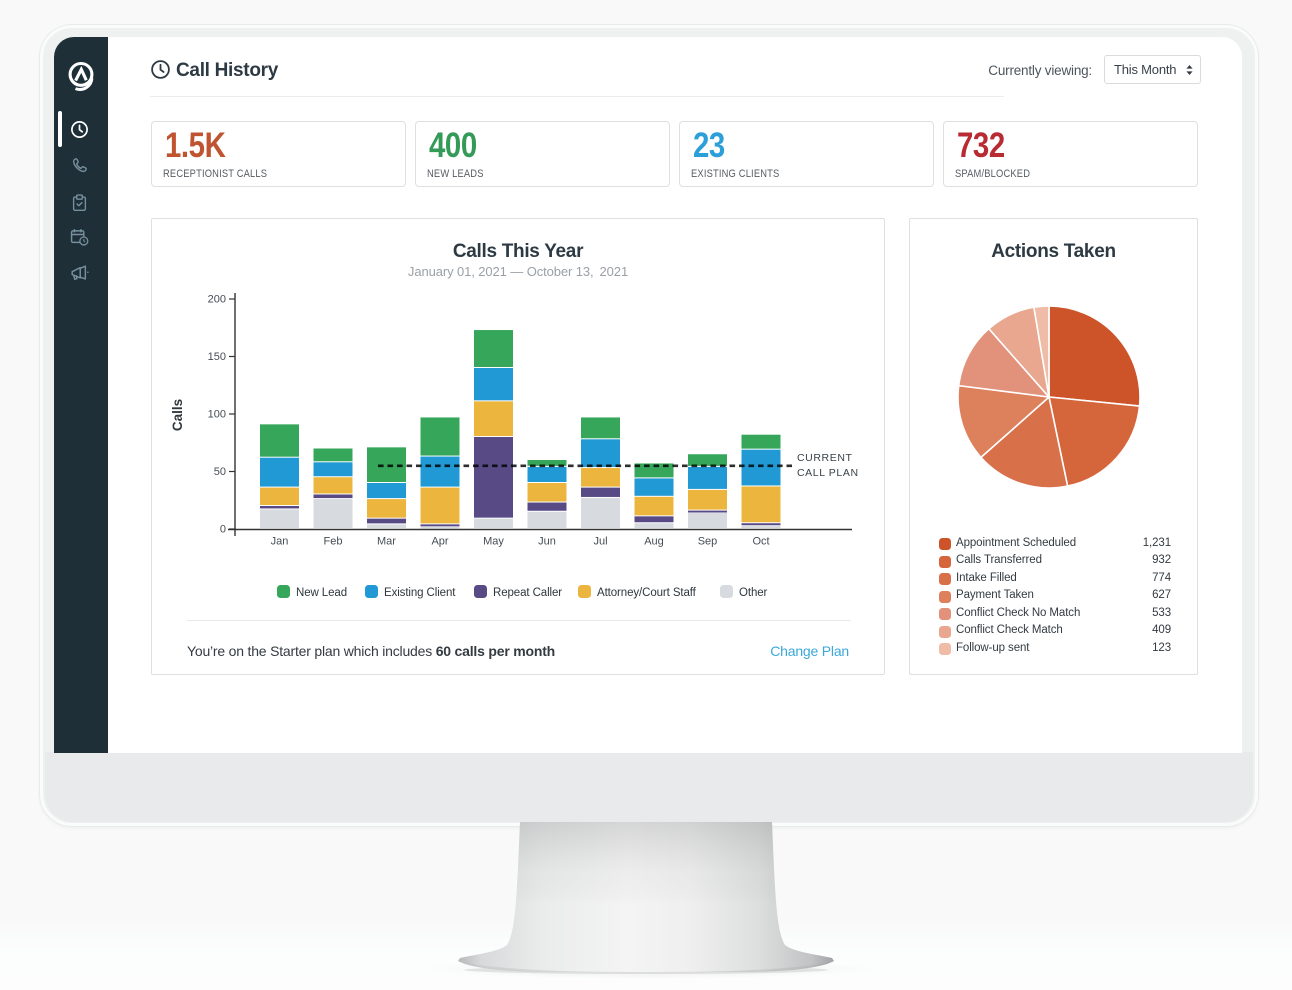 The image size is (1292, 990). I want to click on svg-text: Mar, so click(386, 542).